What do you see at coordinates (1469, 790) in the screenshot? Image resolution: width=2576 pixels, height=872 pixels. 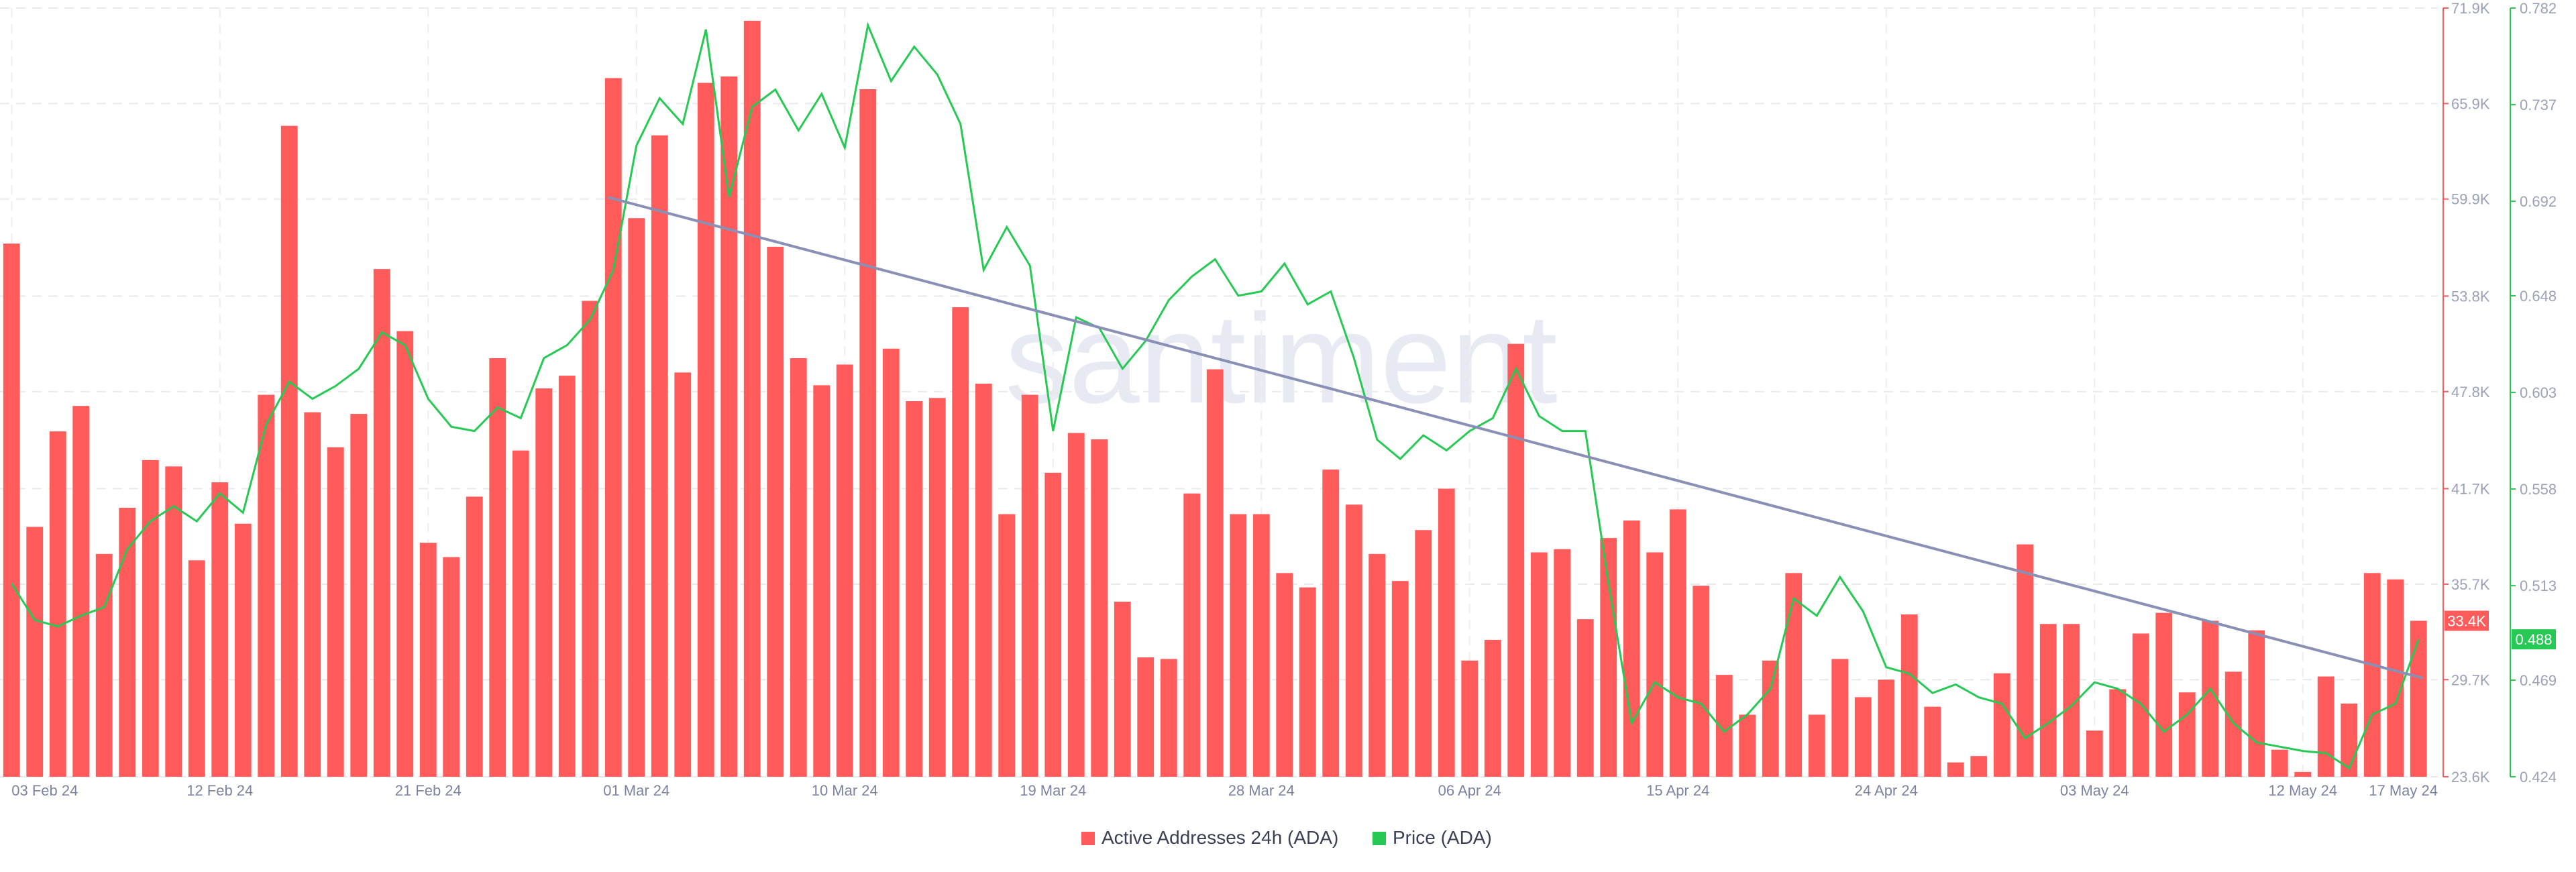 I see `x-tick-label: 06 Apr 24` at bounding box center [1469, 790].